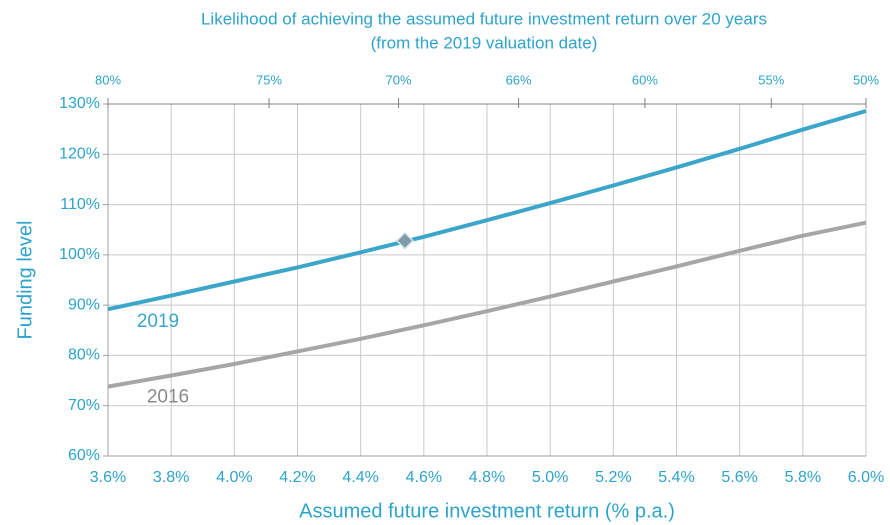 The height and width of the screenshot is (525, 890). Describe the element at coordinates (739, 477) in the screenshot. I see `x-tick-label: 5.6%` at that location.